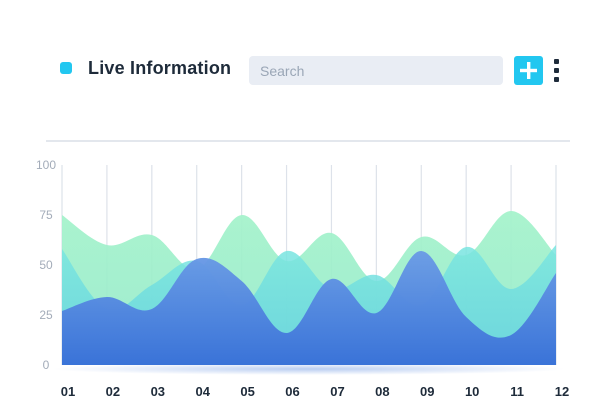 Image resolution: width=608 pixels, height=420 pixels. Describe the element at coordinates (382, 391) in the screenshot. I see `x-tick-label: 08` at that location.